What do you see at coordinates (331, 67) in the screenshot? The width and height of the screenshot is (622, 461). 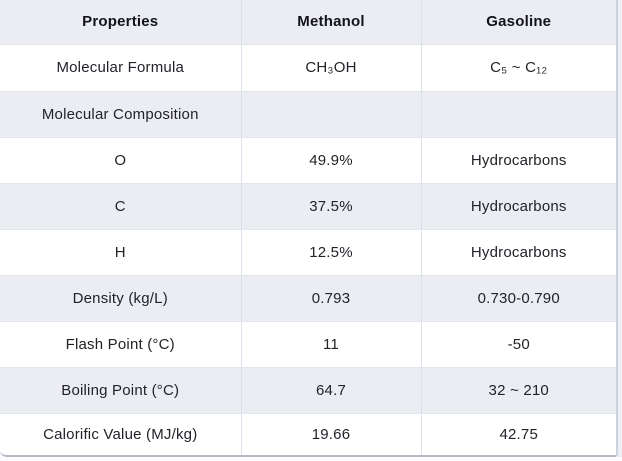 I see `table-cell-methanol-value: CH₃OH` at bounding box center [331, 67].